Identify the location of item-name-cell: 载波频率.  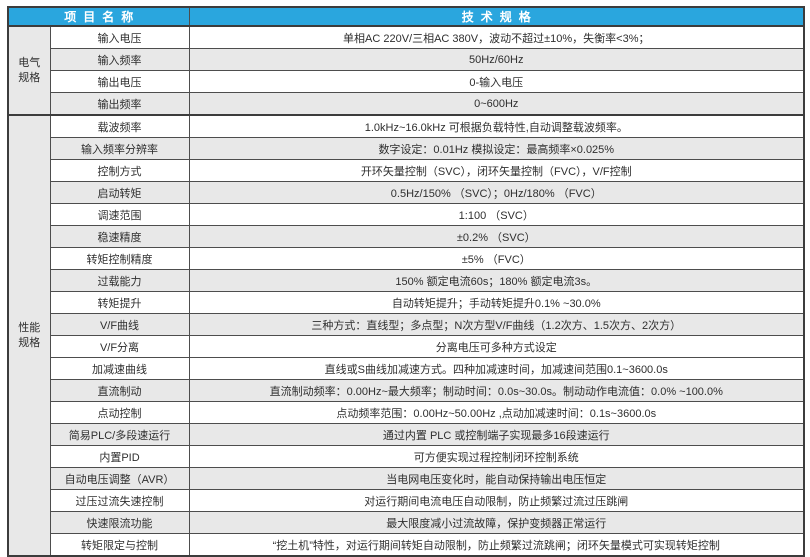
(119, 126).